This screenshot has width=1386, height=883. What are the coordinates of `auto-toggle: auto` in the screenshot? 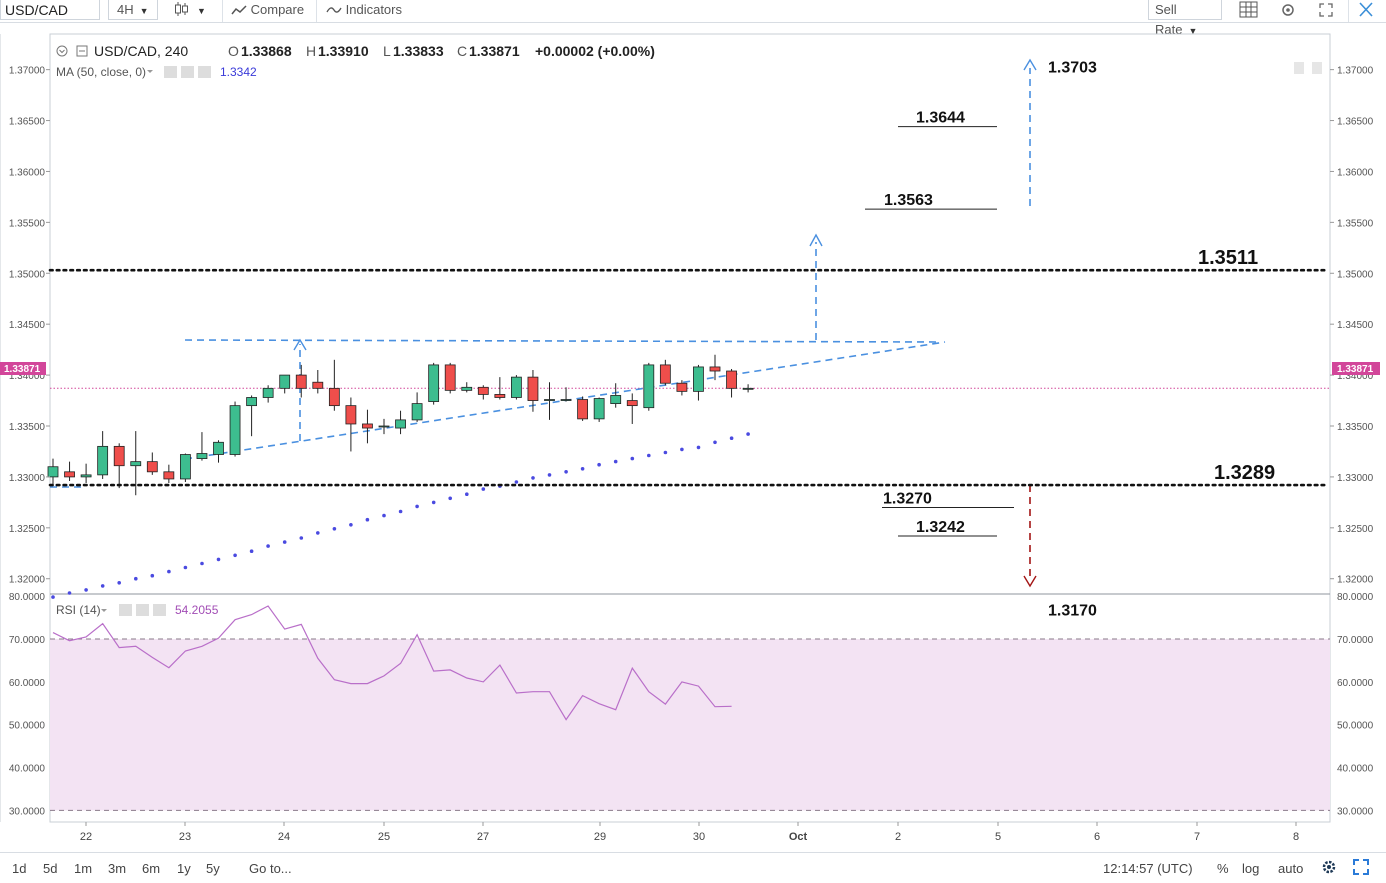 It's located at (1291, 868).